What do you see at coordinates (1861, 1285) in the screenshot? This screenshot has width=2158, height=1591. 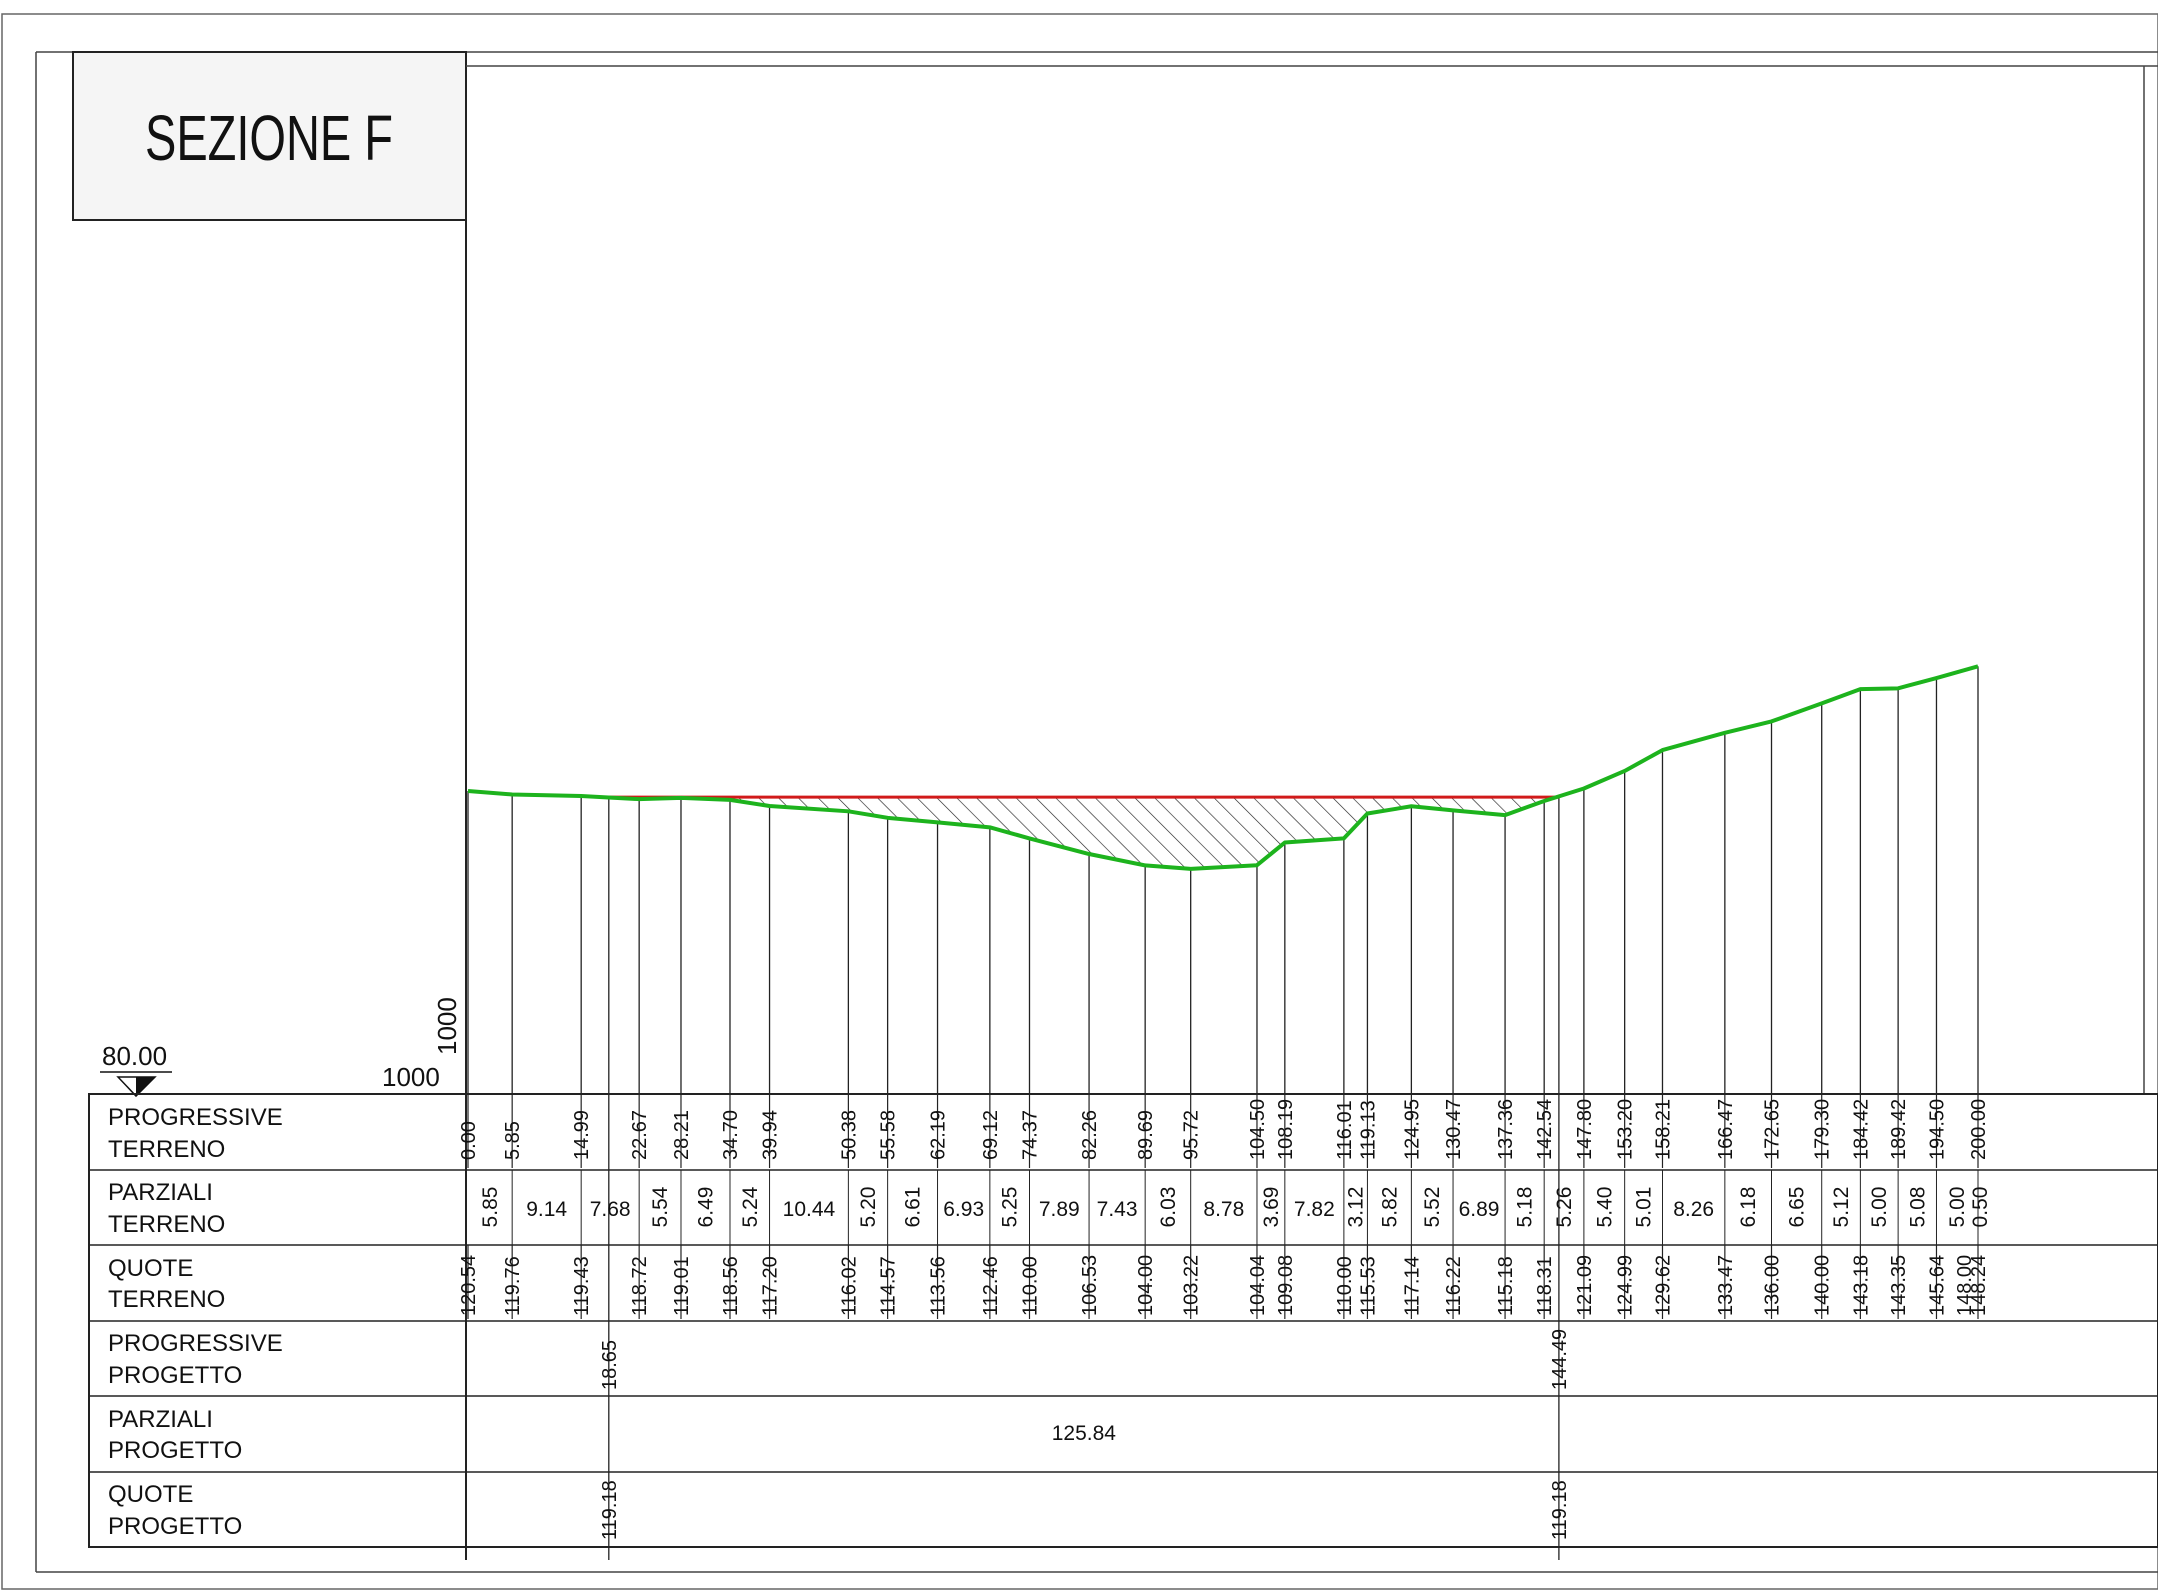 I see `terrain-quote-value: 143.18` at bounding box center [1861, 1285].